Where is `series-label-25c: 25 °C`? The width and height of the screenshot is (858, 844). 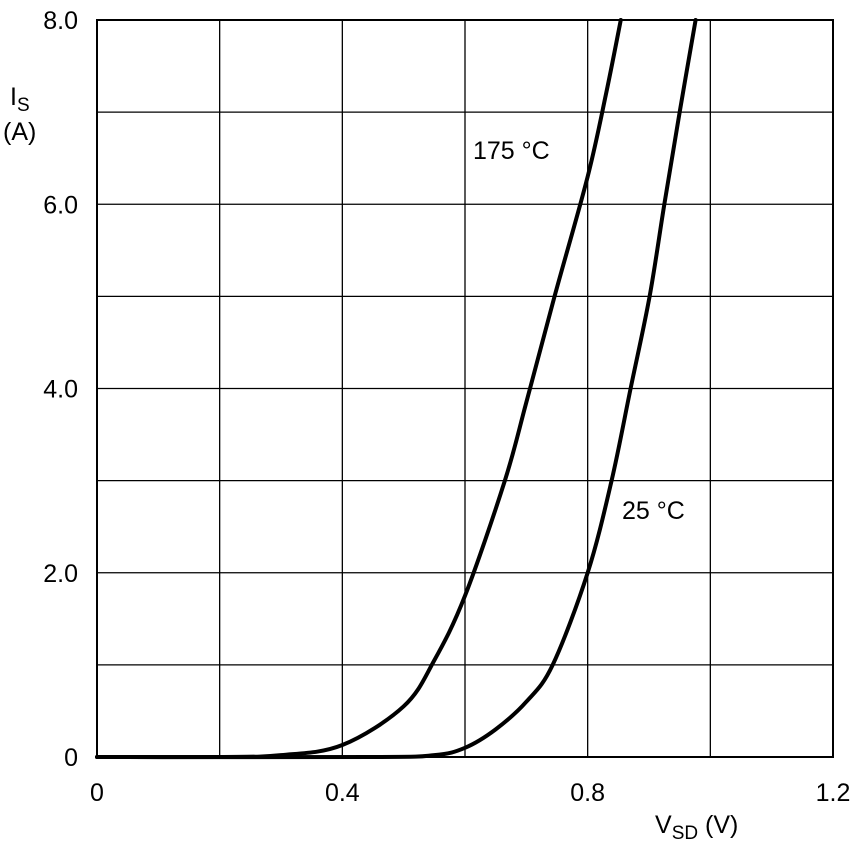 series-label-25c: 25 °C is located at coordinates (653, 511).